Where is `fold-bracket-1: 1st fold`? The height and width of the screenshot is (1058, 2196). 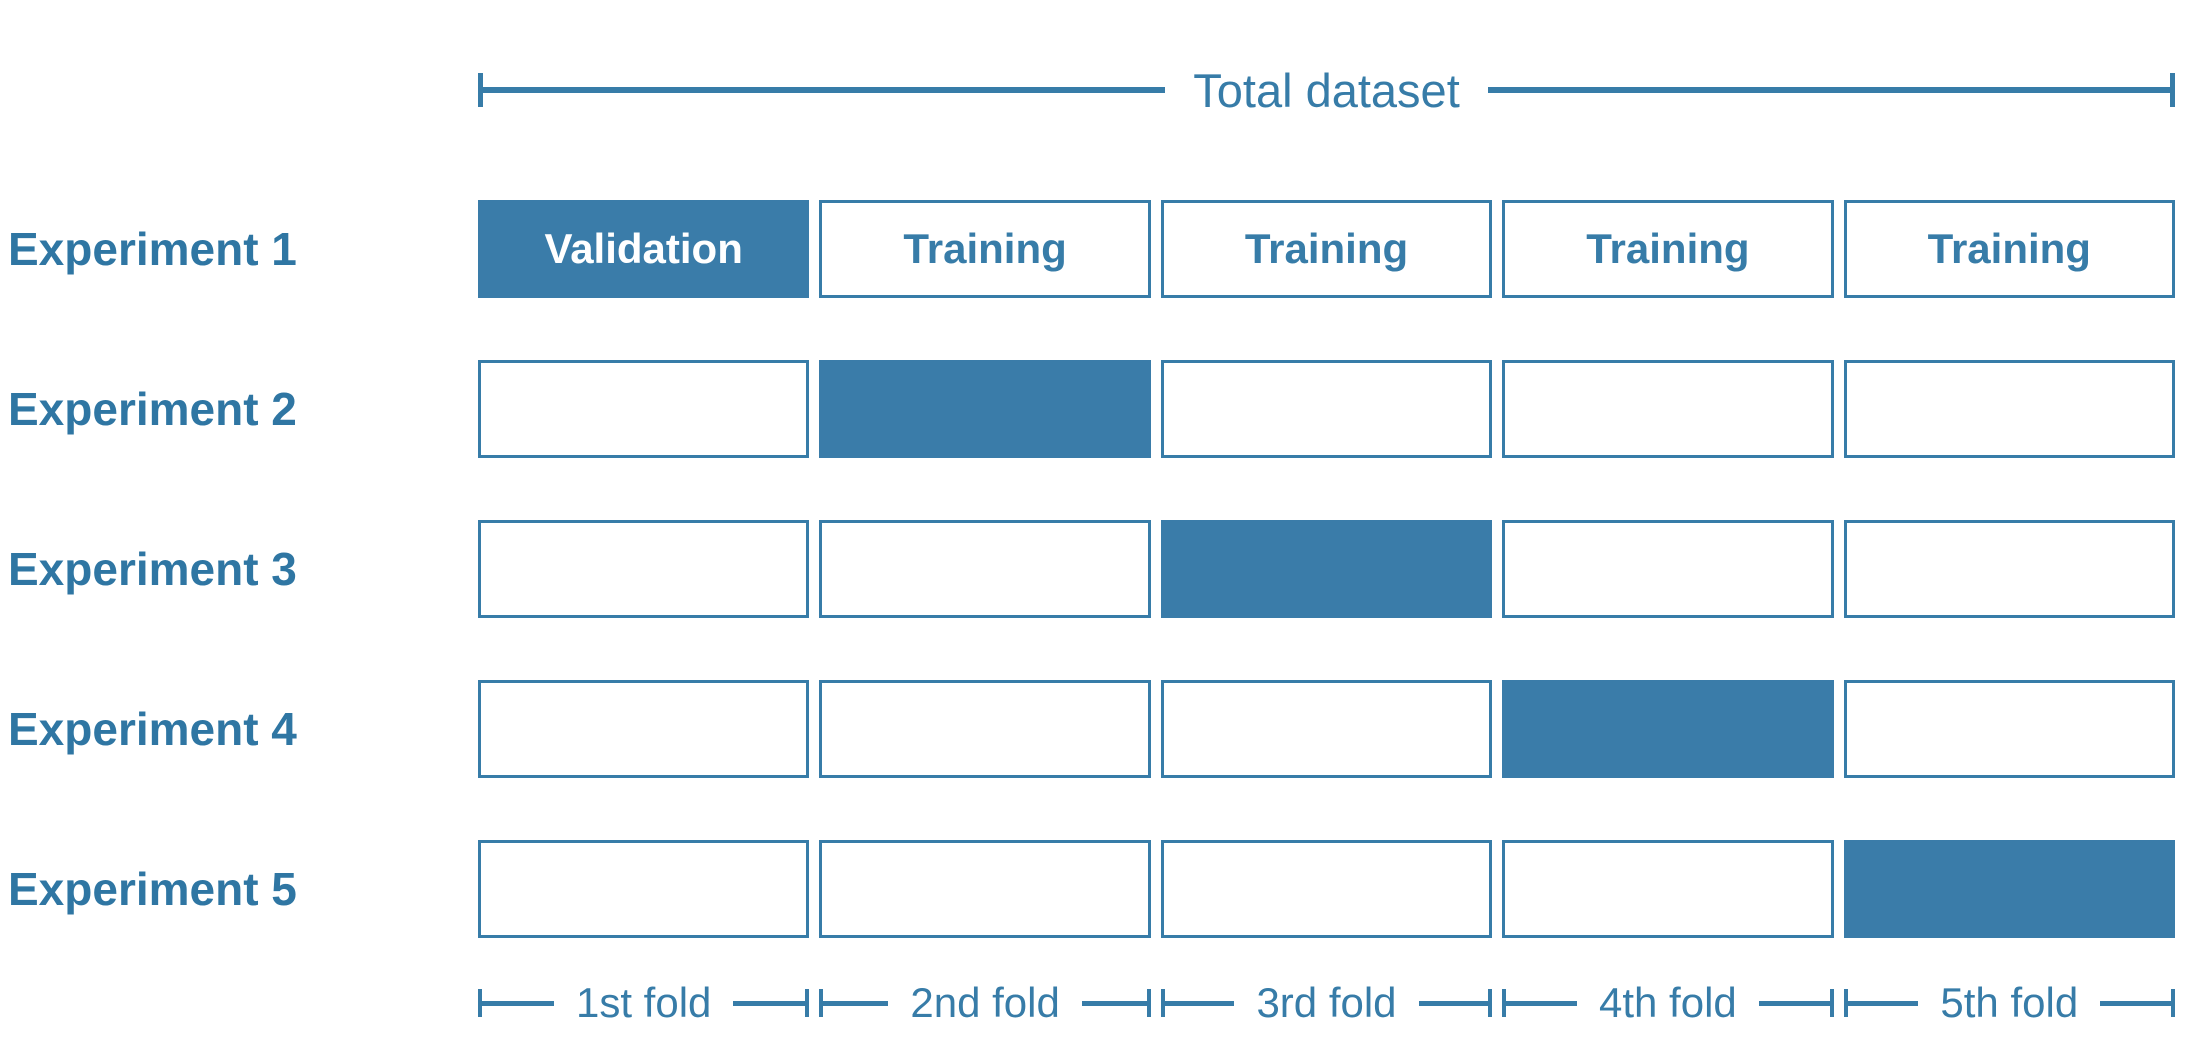 fold-bracket-1: 1st fold is located at coordinates (644, 1003).